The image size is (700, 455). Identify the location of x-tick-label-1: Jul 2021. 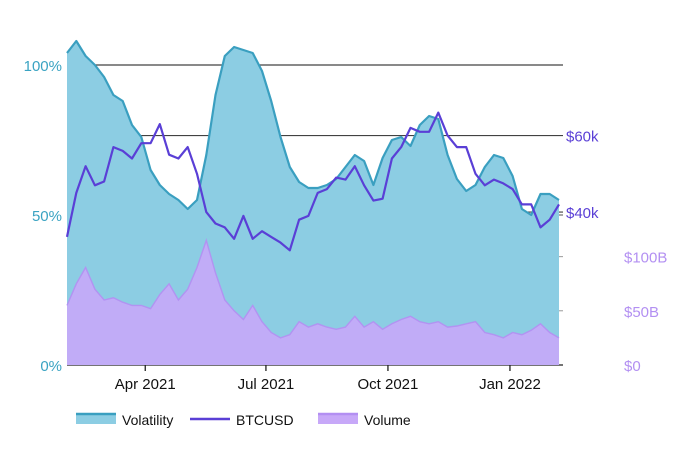
(266, 384).